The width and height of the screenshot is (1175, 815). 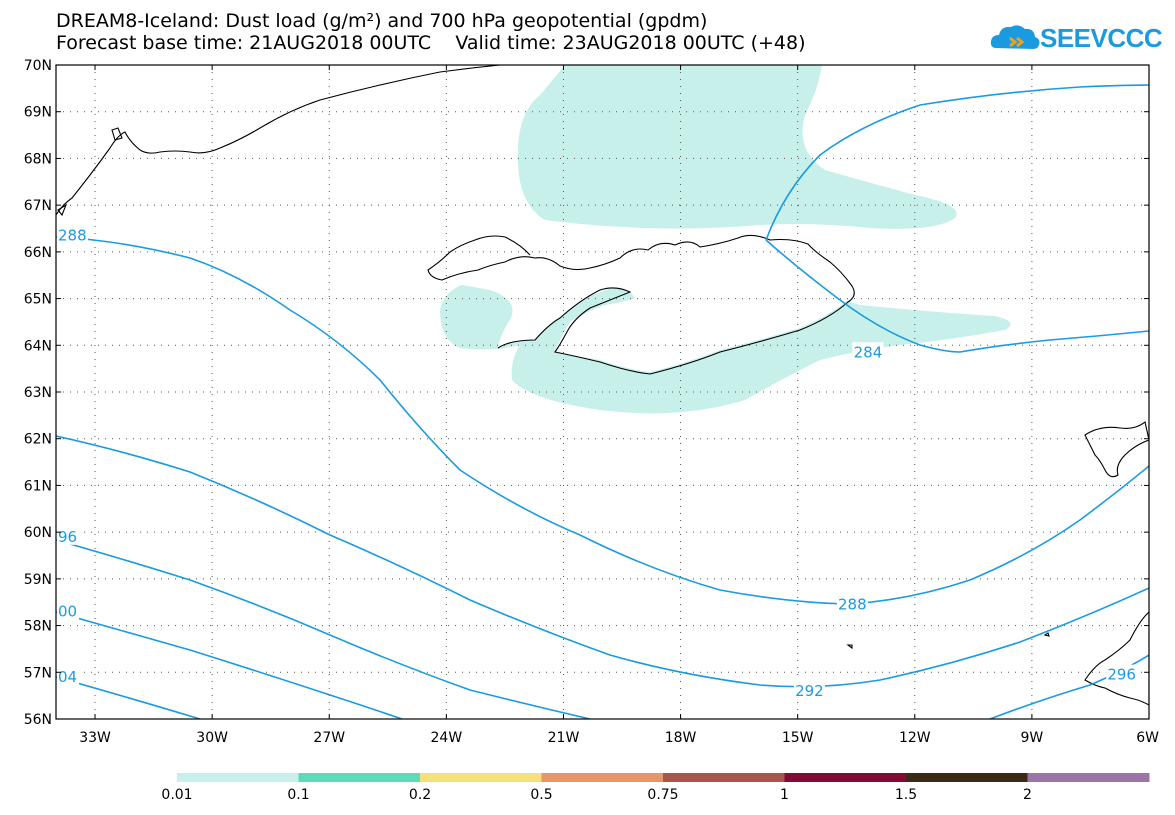 I want to click on colorbar-label: 0.5, so click(x=541, y=795).